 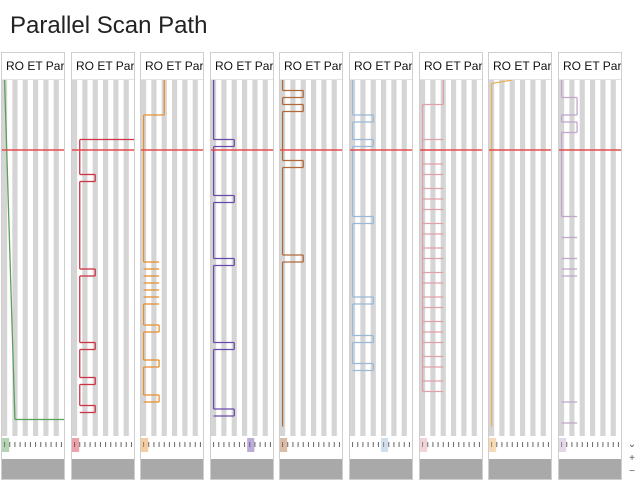 I want to click on scroll-down-arrow-icon: ⌄, so click(x=632, y=444).